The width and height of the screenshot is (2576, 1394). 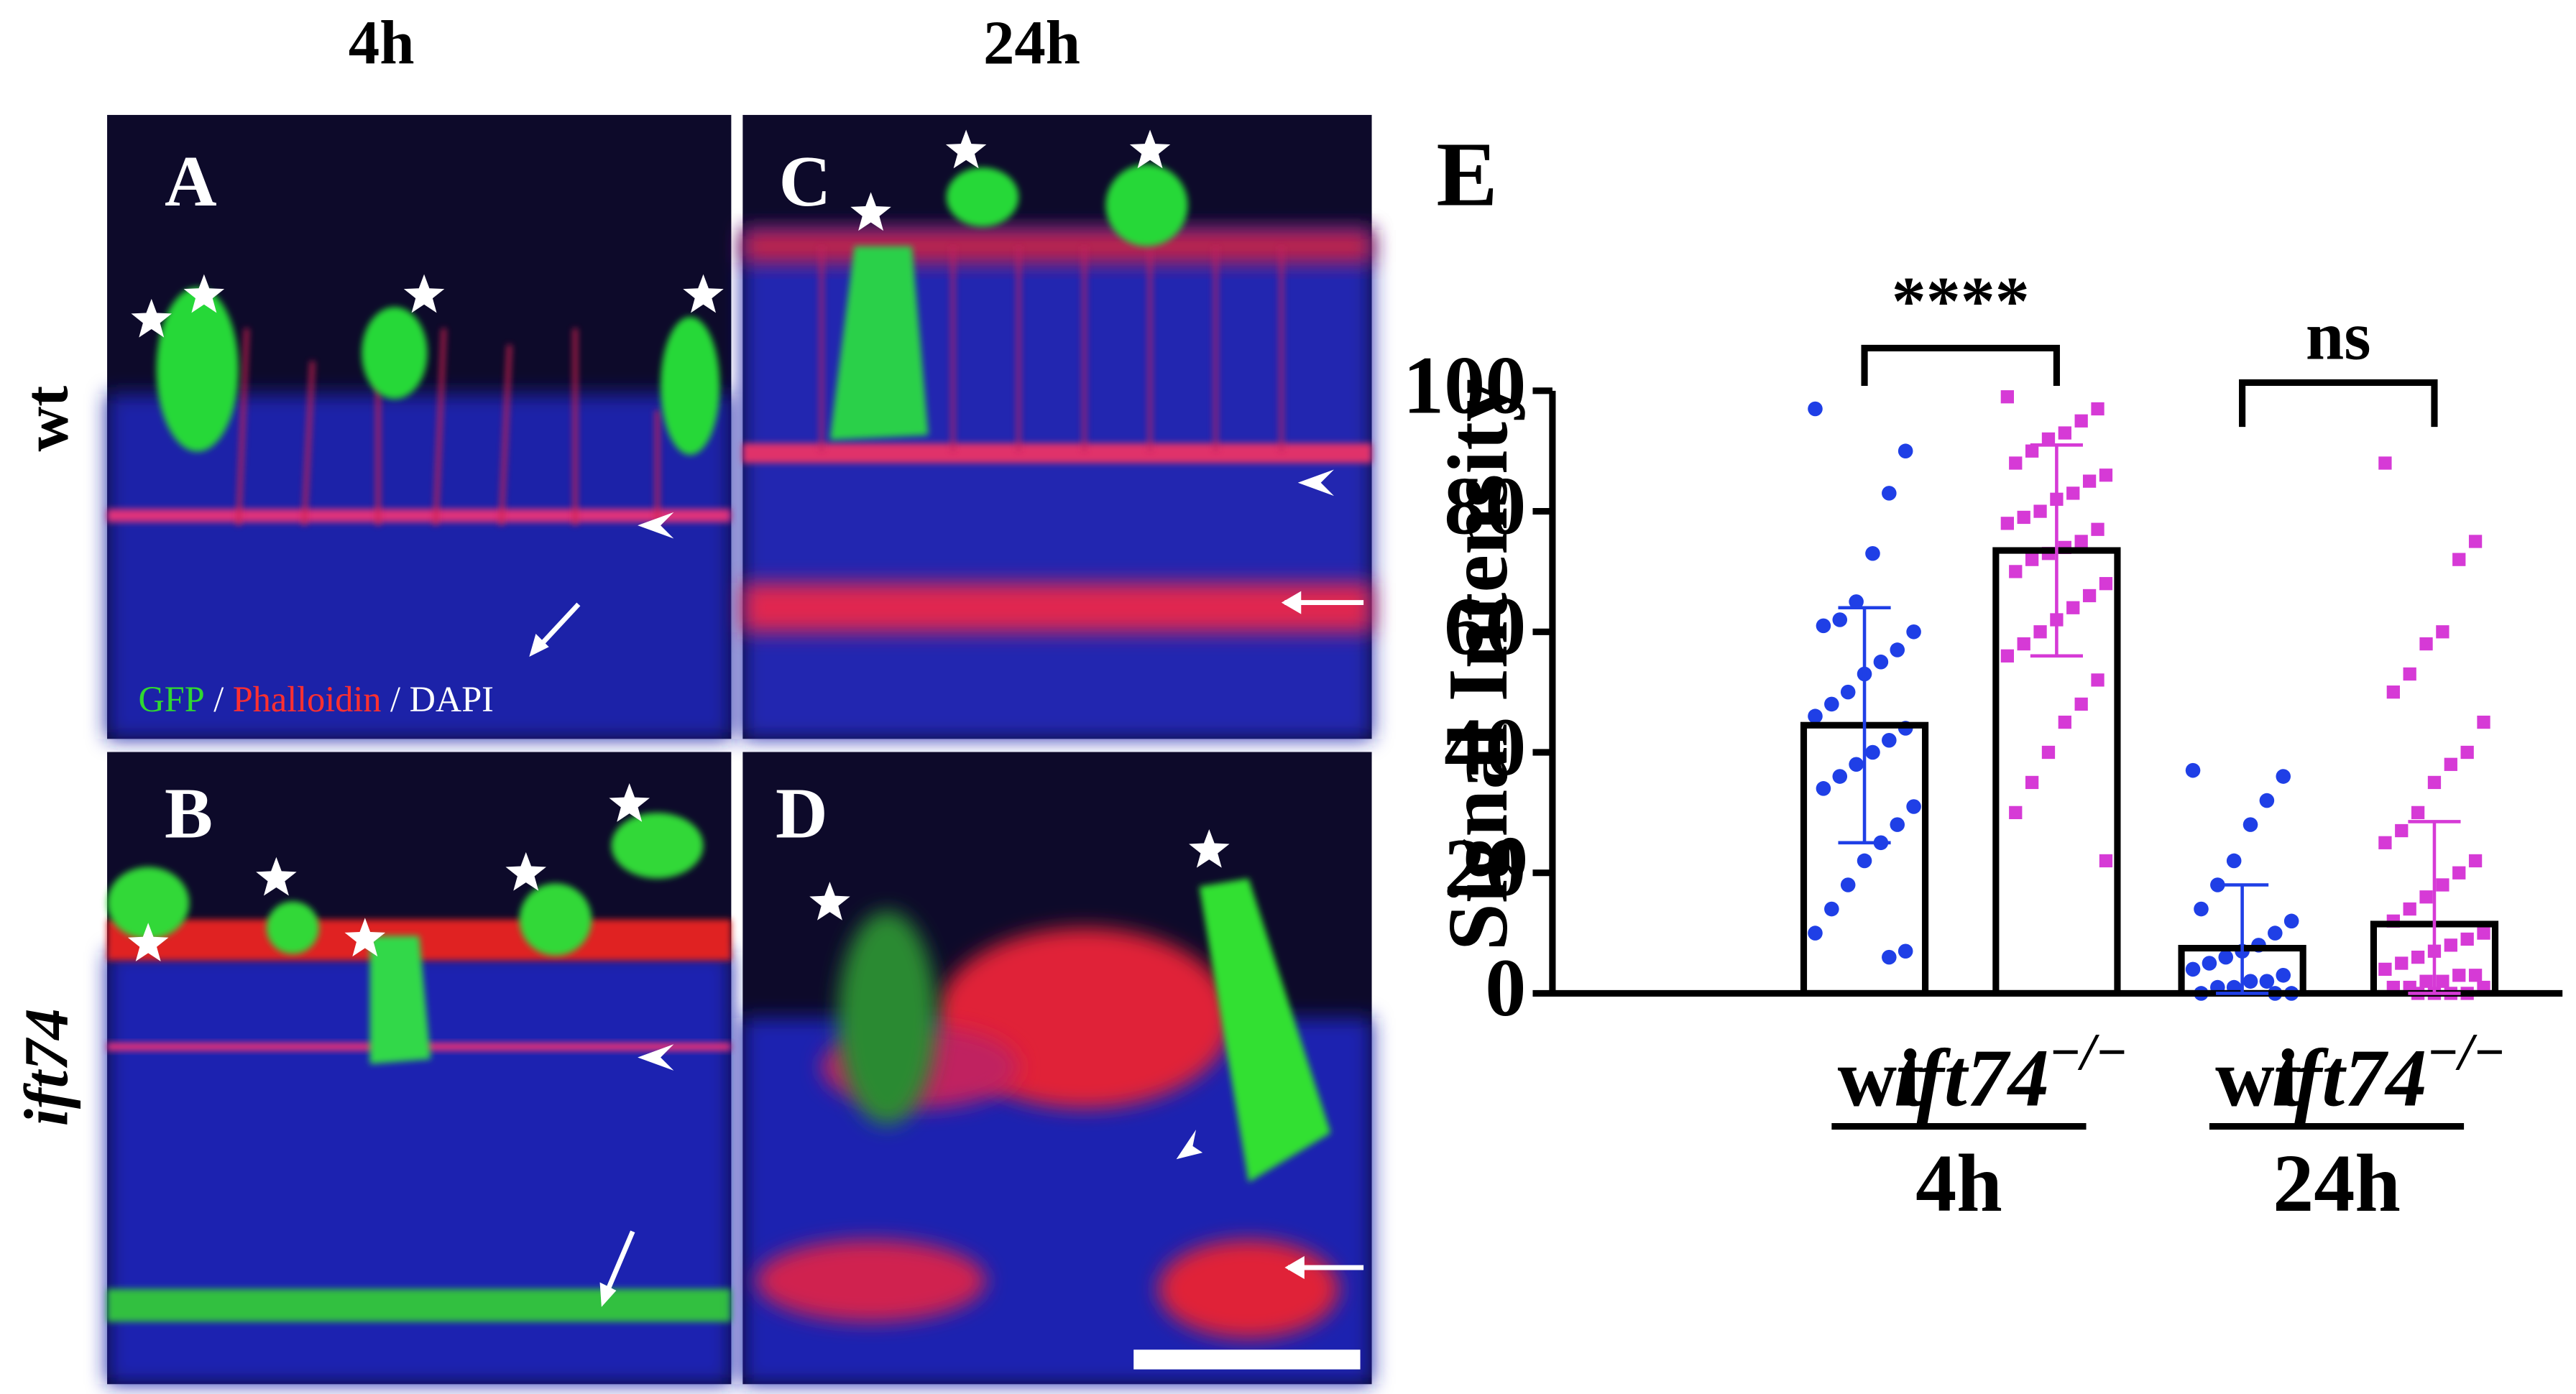 I want to click on stain-legend: GFP / Phalloidin / DAPI, so click(x=315, y=699).